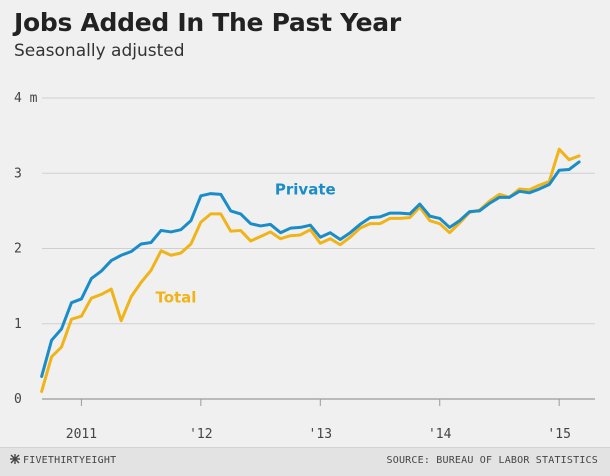  Describe the element at coordinates (70, 460) in the screenshot. I see `brand-name: FIVETHIRTYEIGHT` at that location.